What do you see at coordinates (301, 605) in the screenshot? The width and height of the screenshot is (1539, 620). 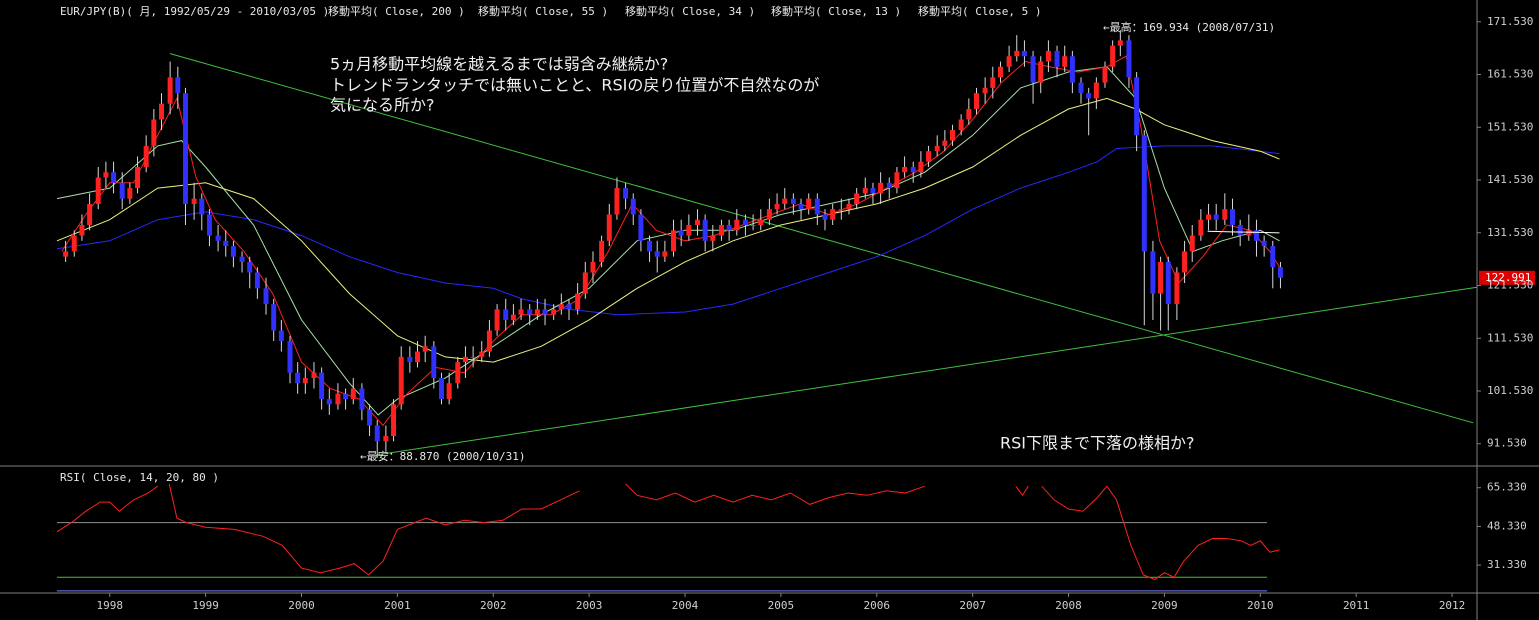 I see `x-tick-label: 2000` at bounding box center [301, 605].